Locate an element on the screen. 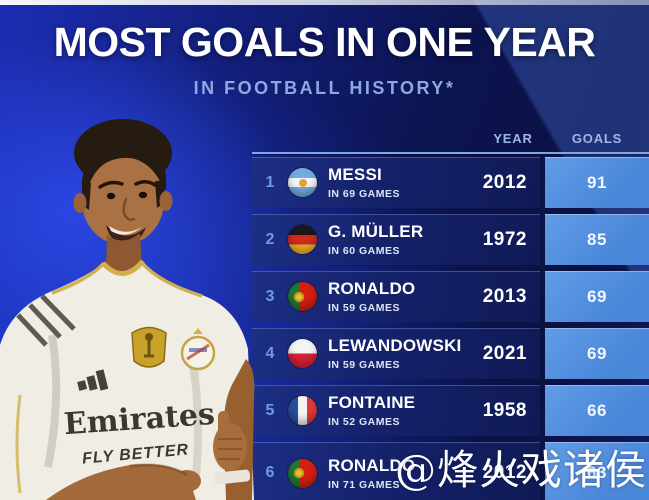  top-border-strip is located at coordinates (324, 2).